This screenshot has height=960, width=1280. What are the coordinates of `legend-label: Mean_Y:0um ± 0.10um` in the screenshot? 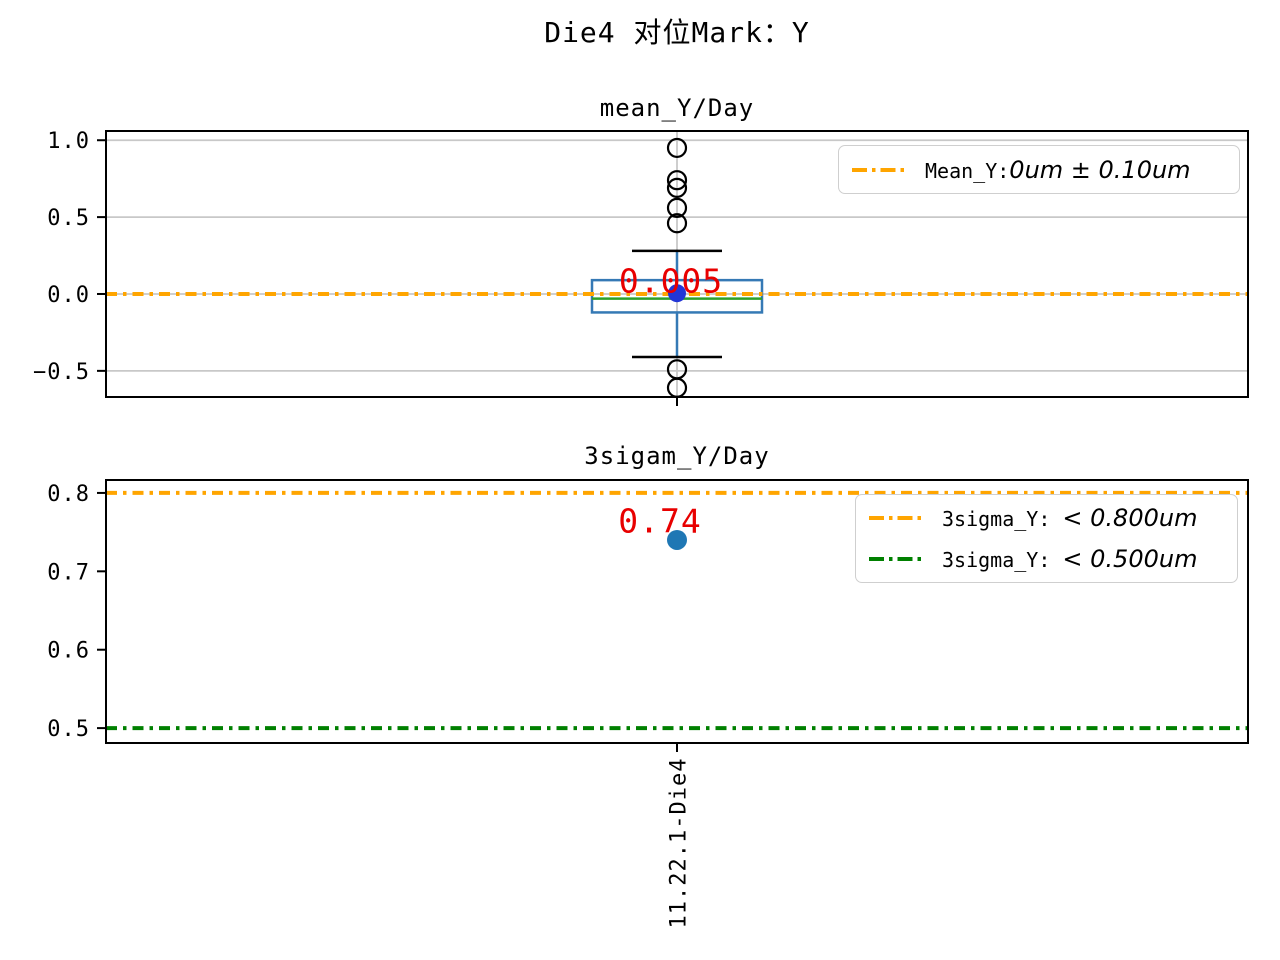 It's located at (1058, 170).